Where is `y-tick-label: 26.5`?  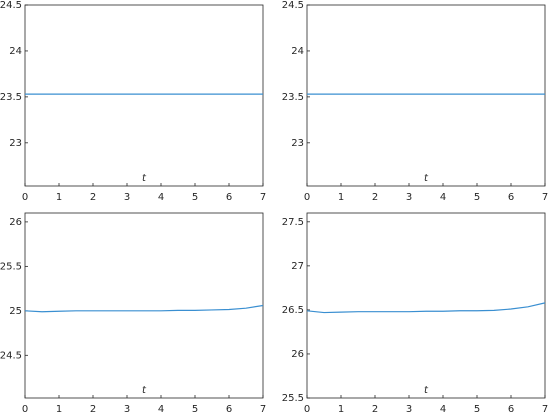 y-tick-label: 26.5 is located at coordinates (293, 310).